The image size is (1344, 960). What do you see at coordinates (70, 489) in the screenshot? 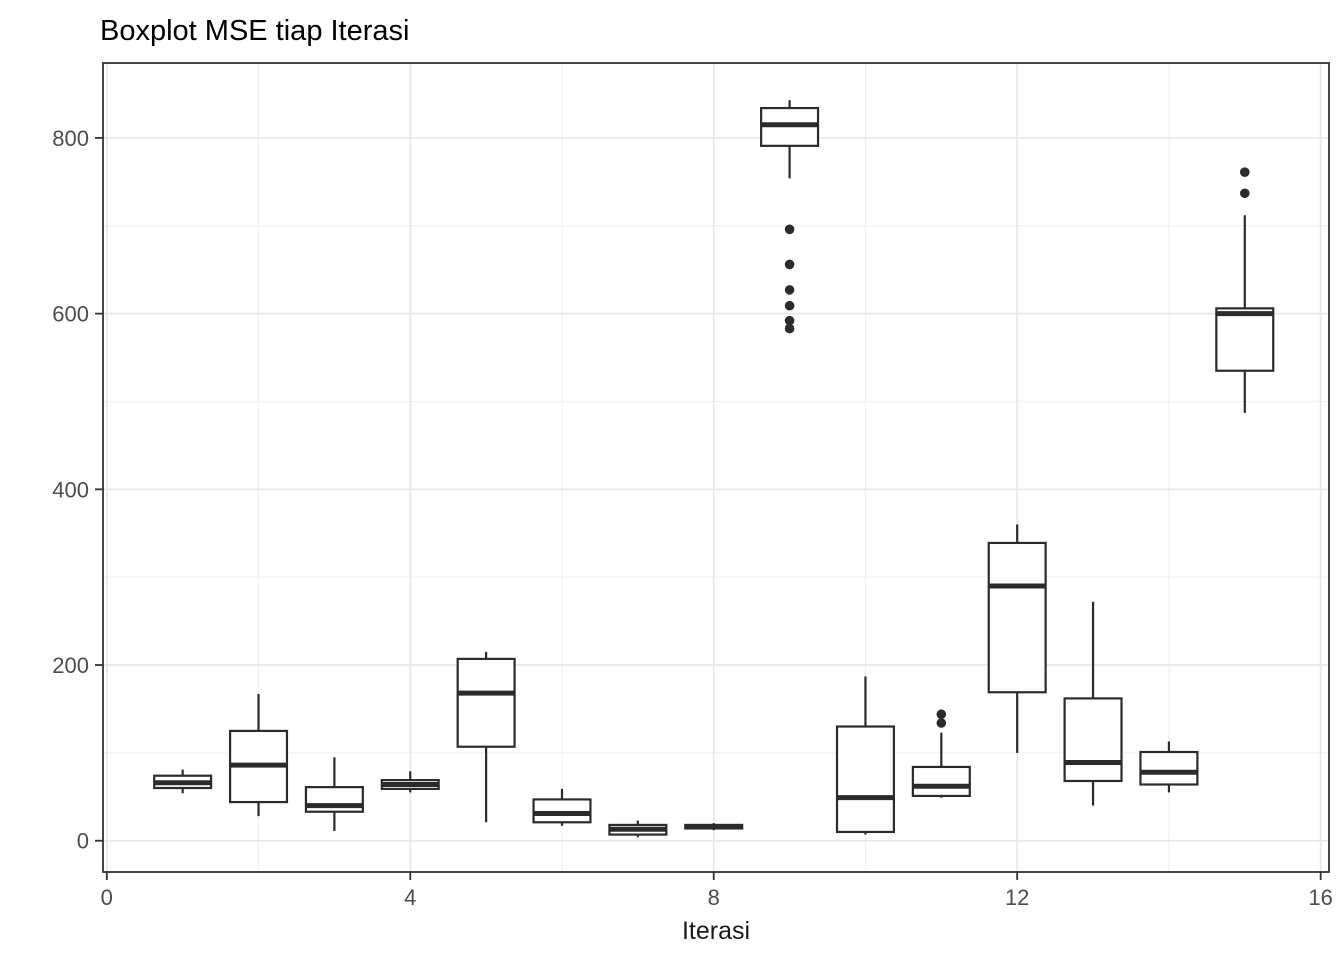
I see `y-tick-label: 400` at bounding box center [70, 489].